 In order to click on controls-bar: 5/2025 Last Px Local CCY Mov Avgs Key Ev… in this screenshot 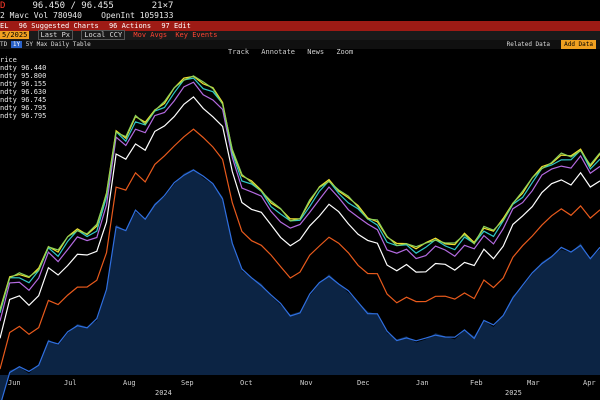, I will do `click(300, 35)`.